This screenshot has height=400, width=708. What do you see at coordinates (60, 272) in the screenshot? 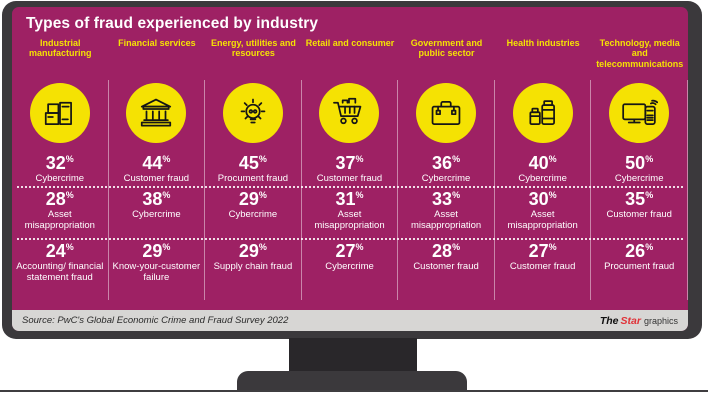
I see `stat-label: Accounting/ financial statement fraud` at bounding box center [60, 272].